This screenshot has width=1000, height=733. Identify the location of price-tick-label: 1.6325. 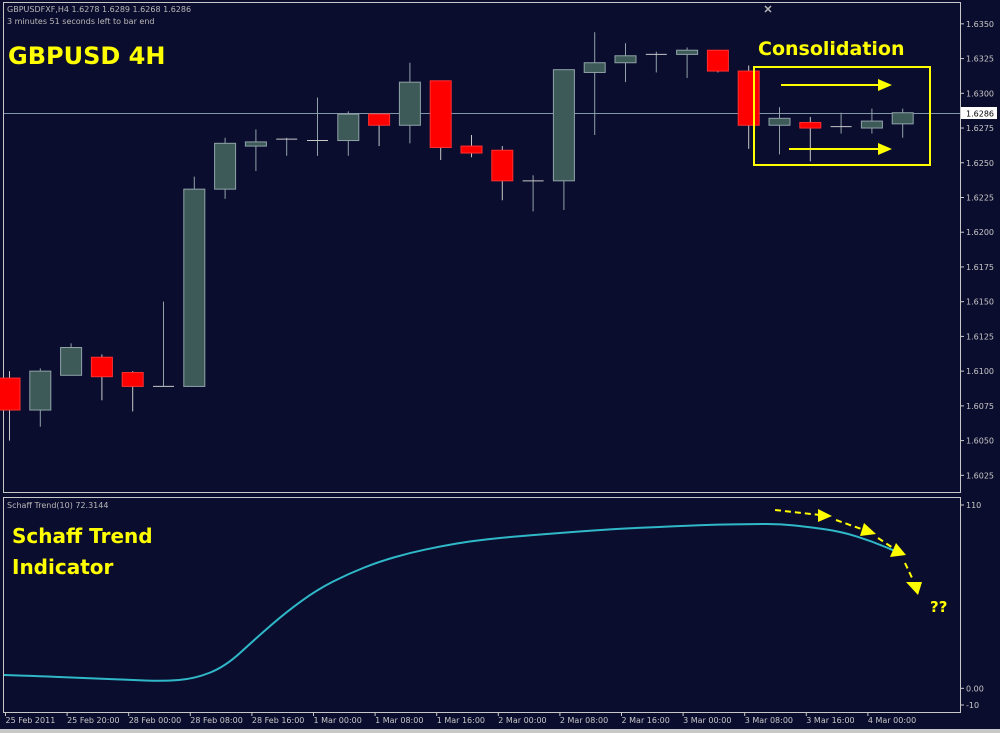
(980, 59).